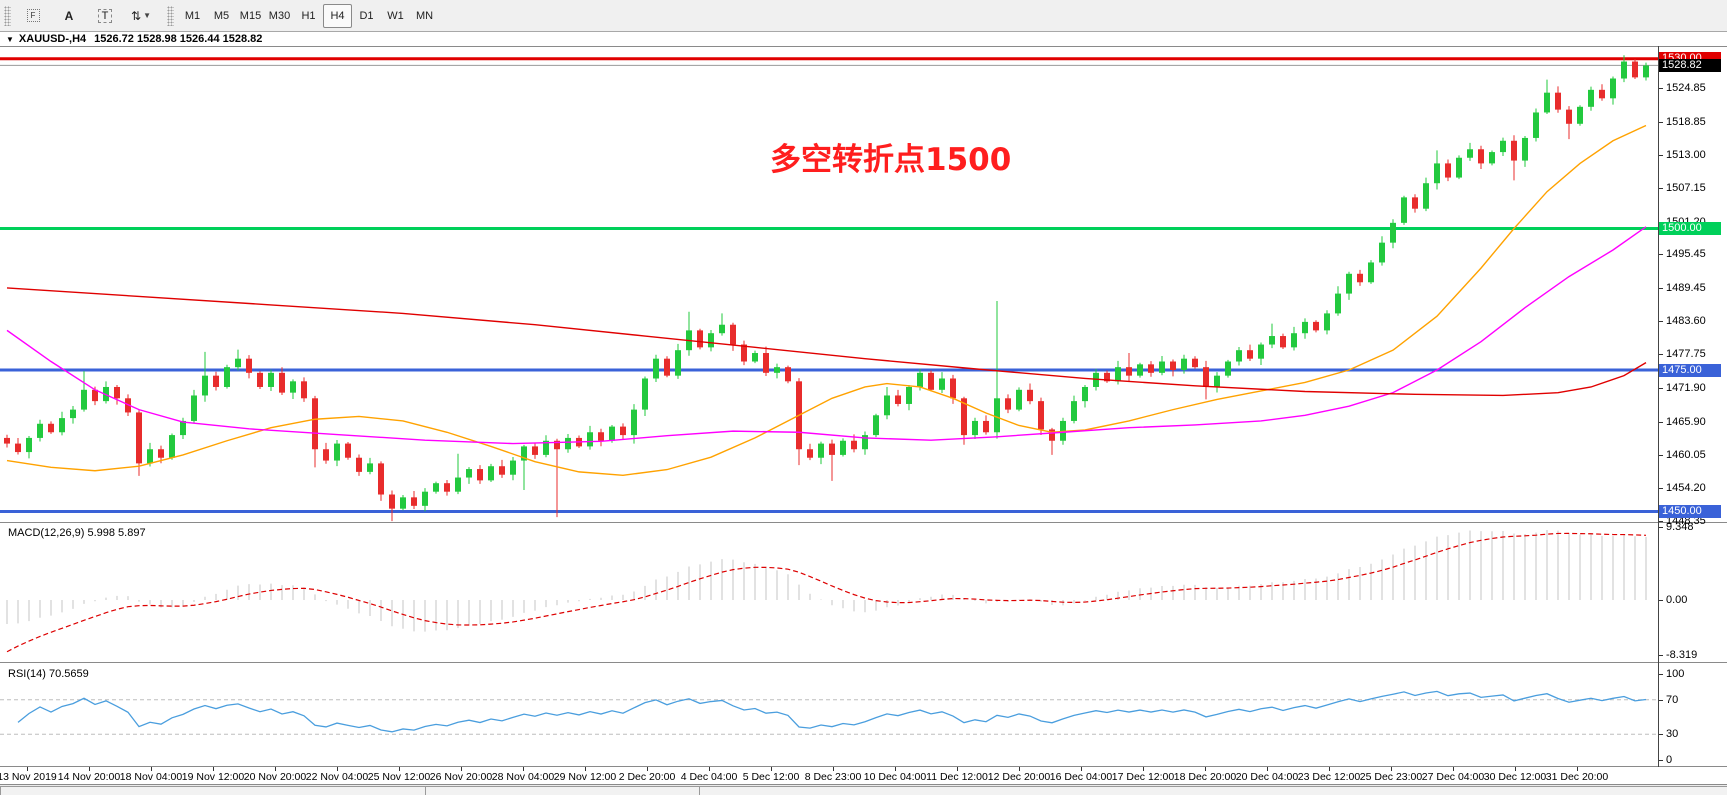 Image resolution: width=1727 pixels, height=795 pixels. Describe the element at coordinates (213, 777) in the screenshot. I see `time-label: 19 Nov 12:00` at that location.